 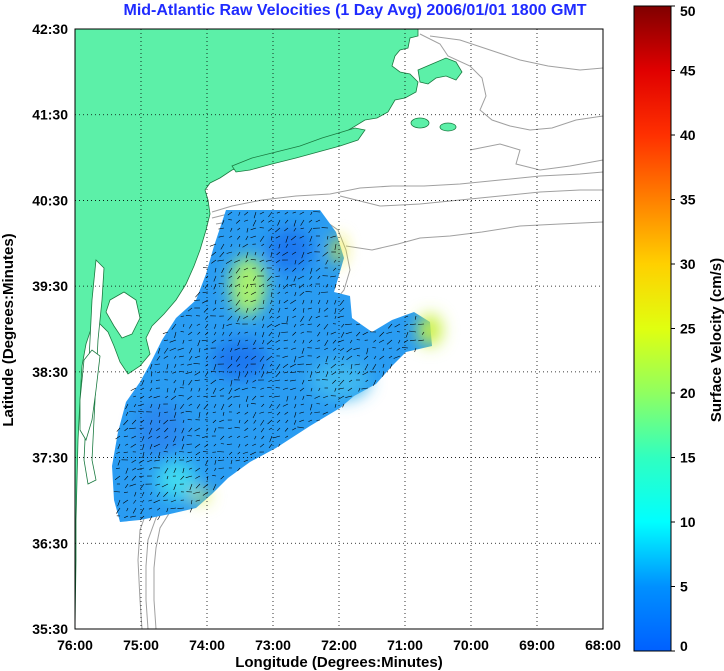 I want to click on chesapeake-bay-east, so click(x=90, y=395).